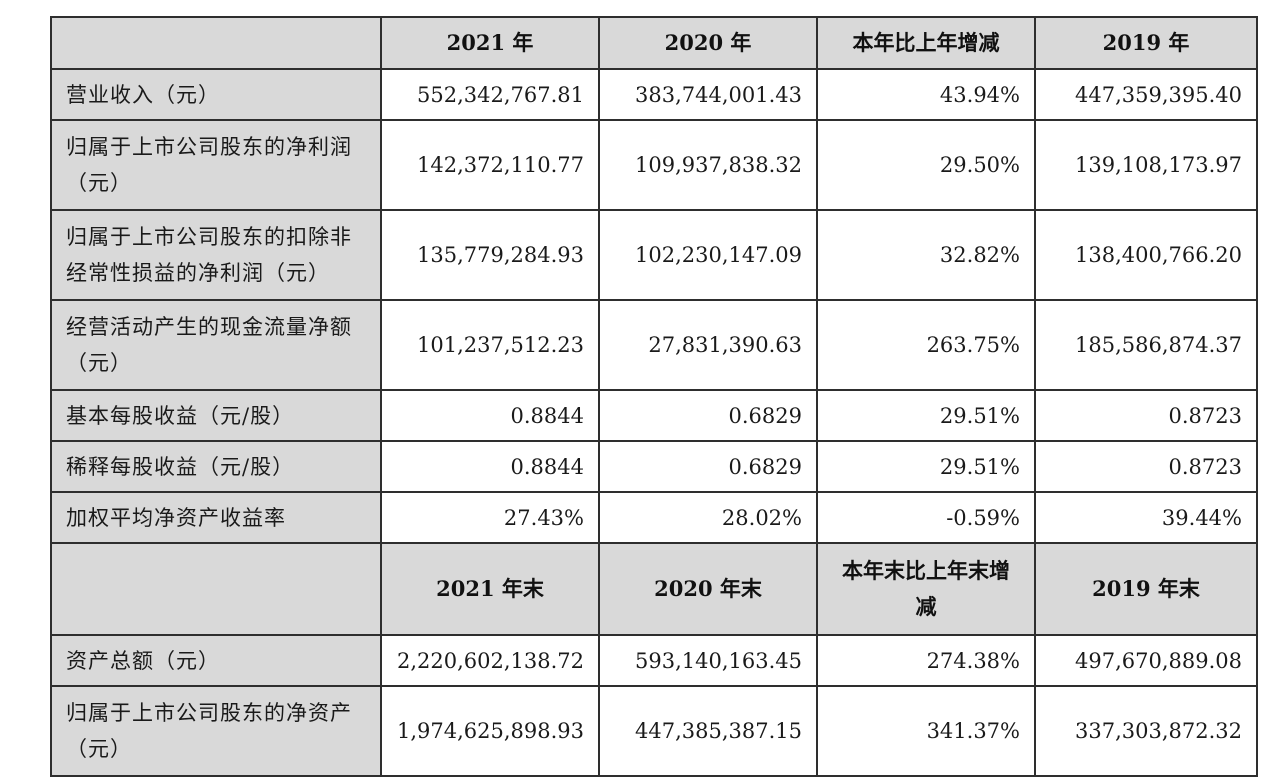  I want to click on header-cell-change: 本年比上年增减, so click(926, 43).